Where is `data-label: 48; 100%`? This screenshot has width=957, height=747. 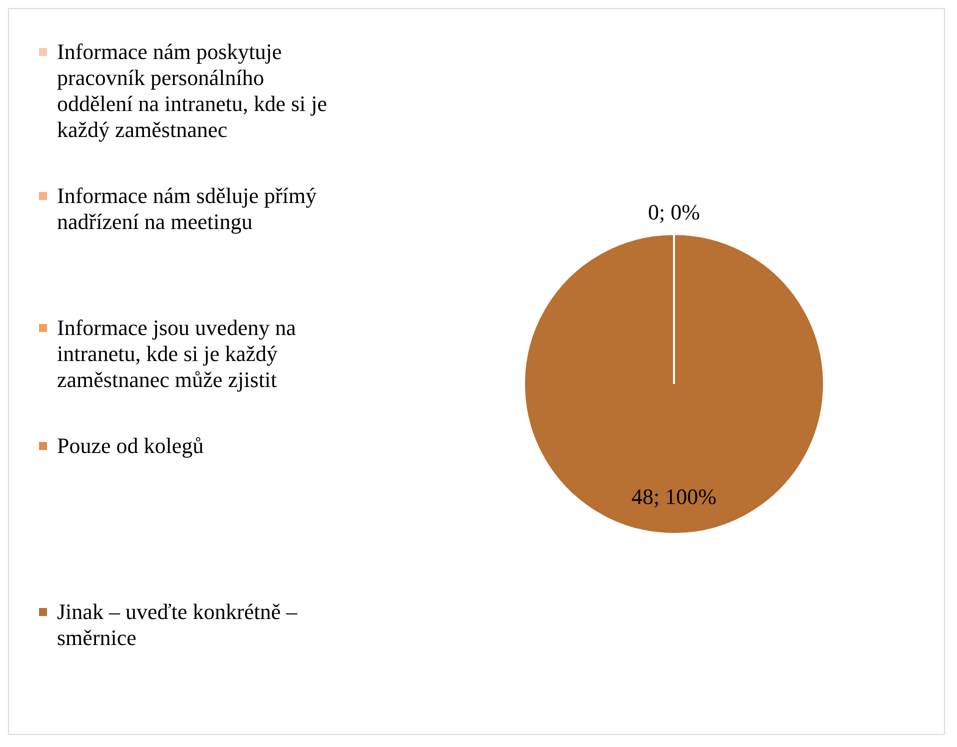
data-label: 48; 100% is located at coordinates (674, 496).